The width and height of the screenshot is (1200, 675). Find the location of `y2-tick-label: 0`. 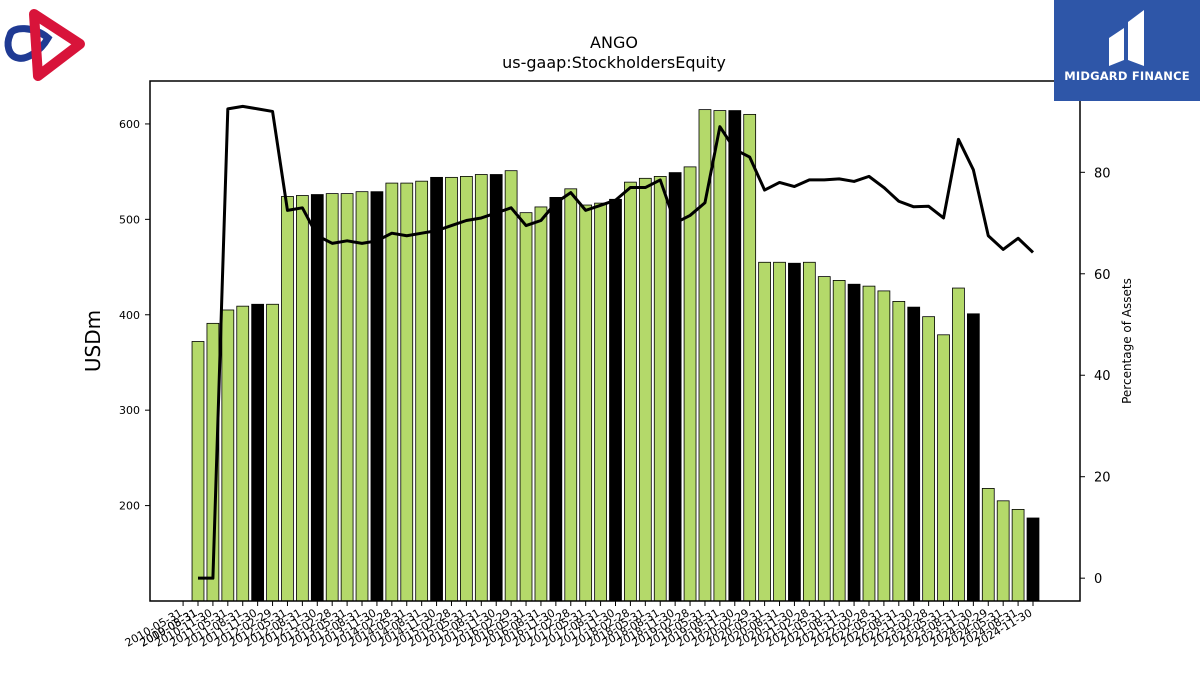

y2-tick-label: 0 is located at coordinates (1098, 579).